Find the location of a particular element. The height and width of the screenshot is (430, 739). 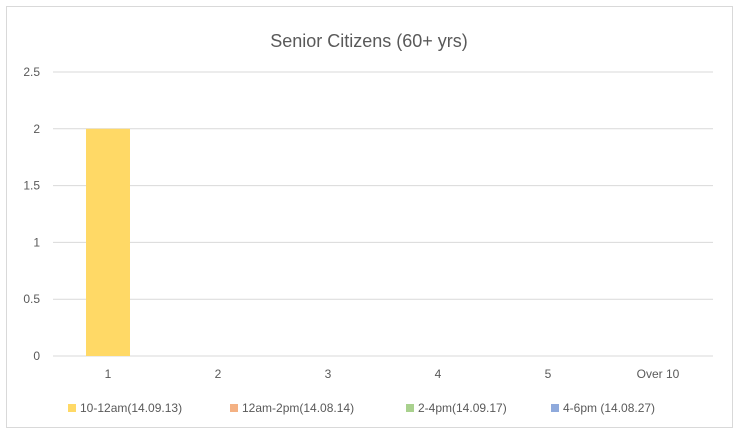

x-tick-label: 2 is located at coordinates (218, 374).